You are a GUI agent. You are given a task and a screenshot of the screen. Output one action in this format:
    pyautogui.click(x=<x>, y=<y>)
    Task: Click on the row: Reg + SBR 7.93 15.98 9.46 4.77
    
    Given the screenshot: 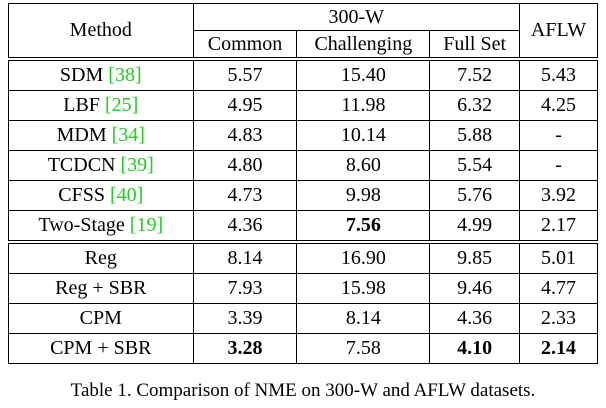 What is the action you would take?
    pyautogui.click(x=303, y=288)
    